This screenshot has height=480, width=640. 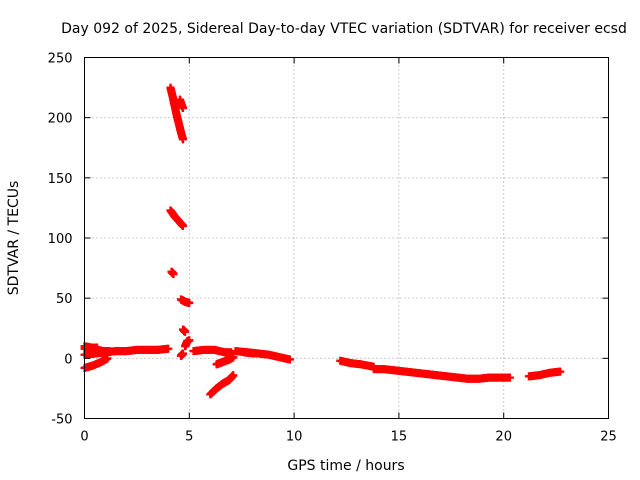 What do you see at coordinates (61, 420) in the screenshot?
I see `y-tick-label: -50` at bounding box center [61, 420].